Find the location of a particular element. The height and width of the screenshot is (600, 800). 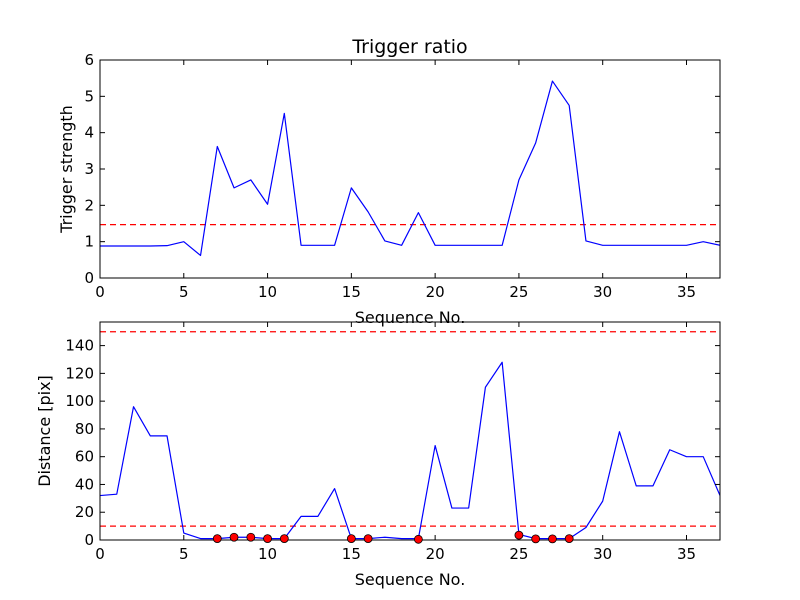

trigger-x-tick-label: 5 is located at coordinates (184, 292).